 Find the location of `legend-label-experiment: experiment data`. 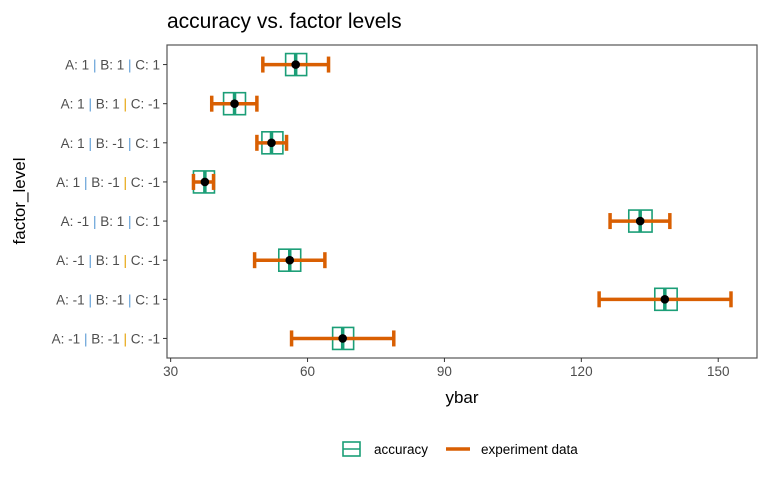

legend-label-experiment: experiment data is located at coordinates (529, 449).